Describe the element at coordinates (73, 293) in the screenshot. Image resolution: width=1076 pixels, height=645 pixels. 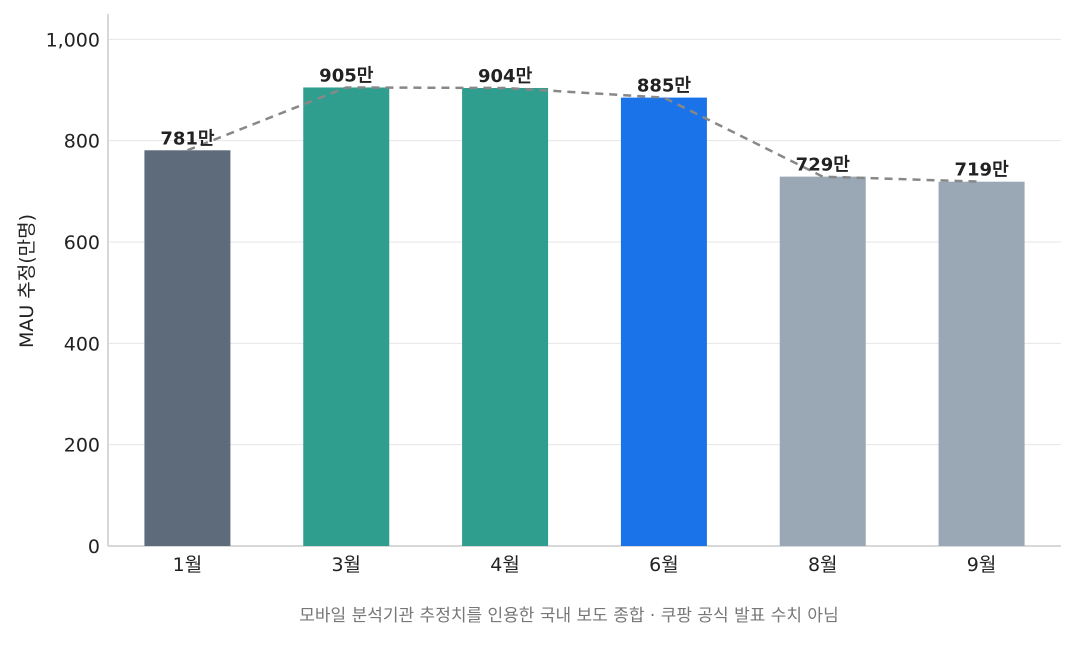
I see `y-tick-labels: 0 200 400 600 800 1,000` at that location.